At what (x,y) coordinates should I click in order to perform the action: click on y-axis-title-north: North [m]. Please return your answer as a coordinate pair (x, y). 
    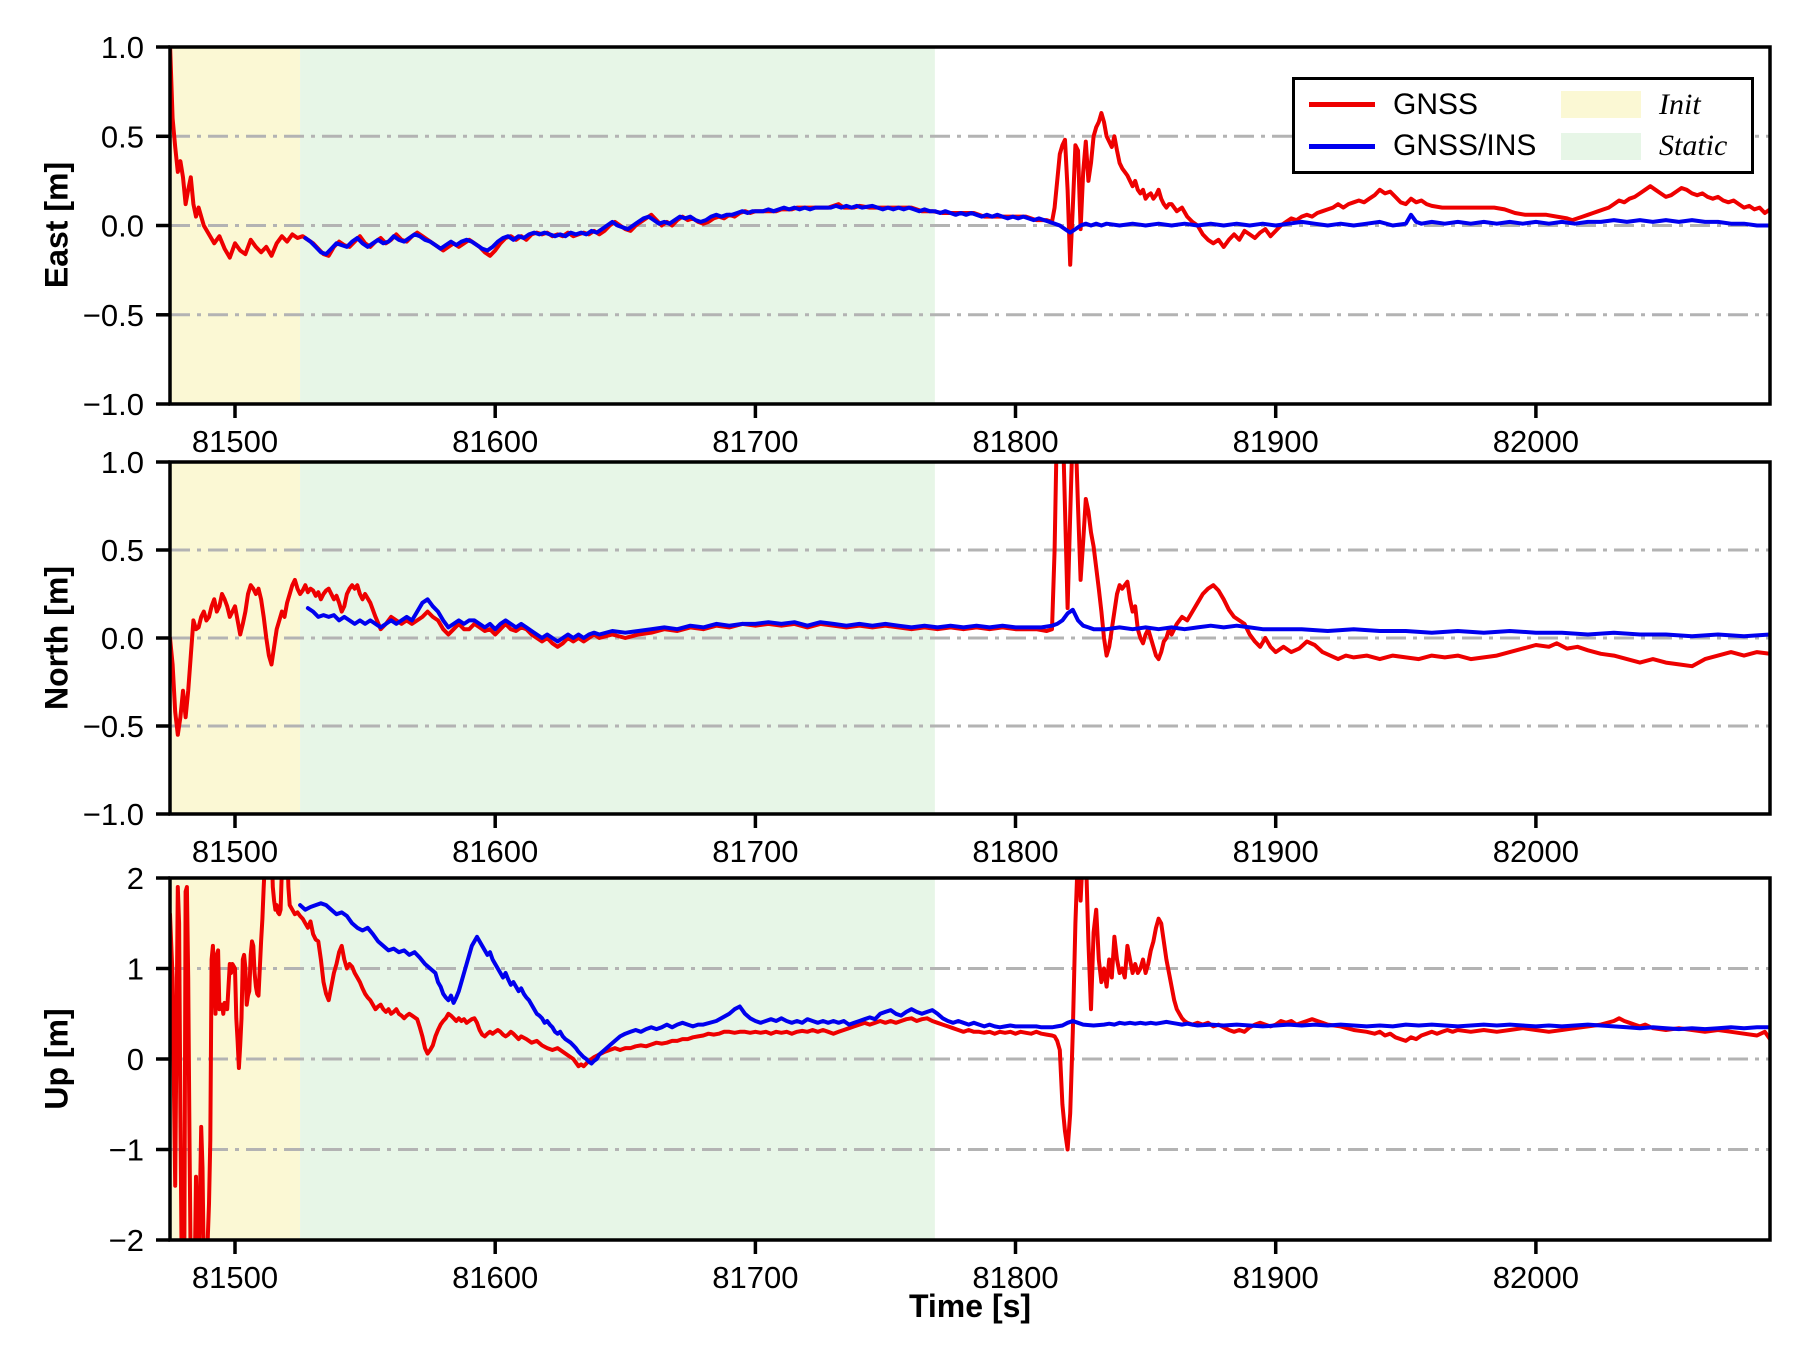
    Looking at the image, I should click on (56, 638).